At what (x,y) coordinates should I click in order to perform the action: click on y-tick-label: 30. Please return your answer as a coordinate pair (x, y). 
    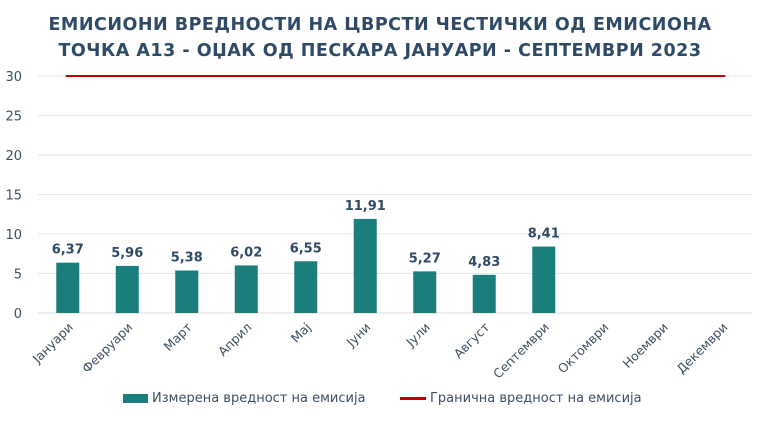
    Looking at the image, I should click on (13, 77).